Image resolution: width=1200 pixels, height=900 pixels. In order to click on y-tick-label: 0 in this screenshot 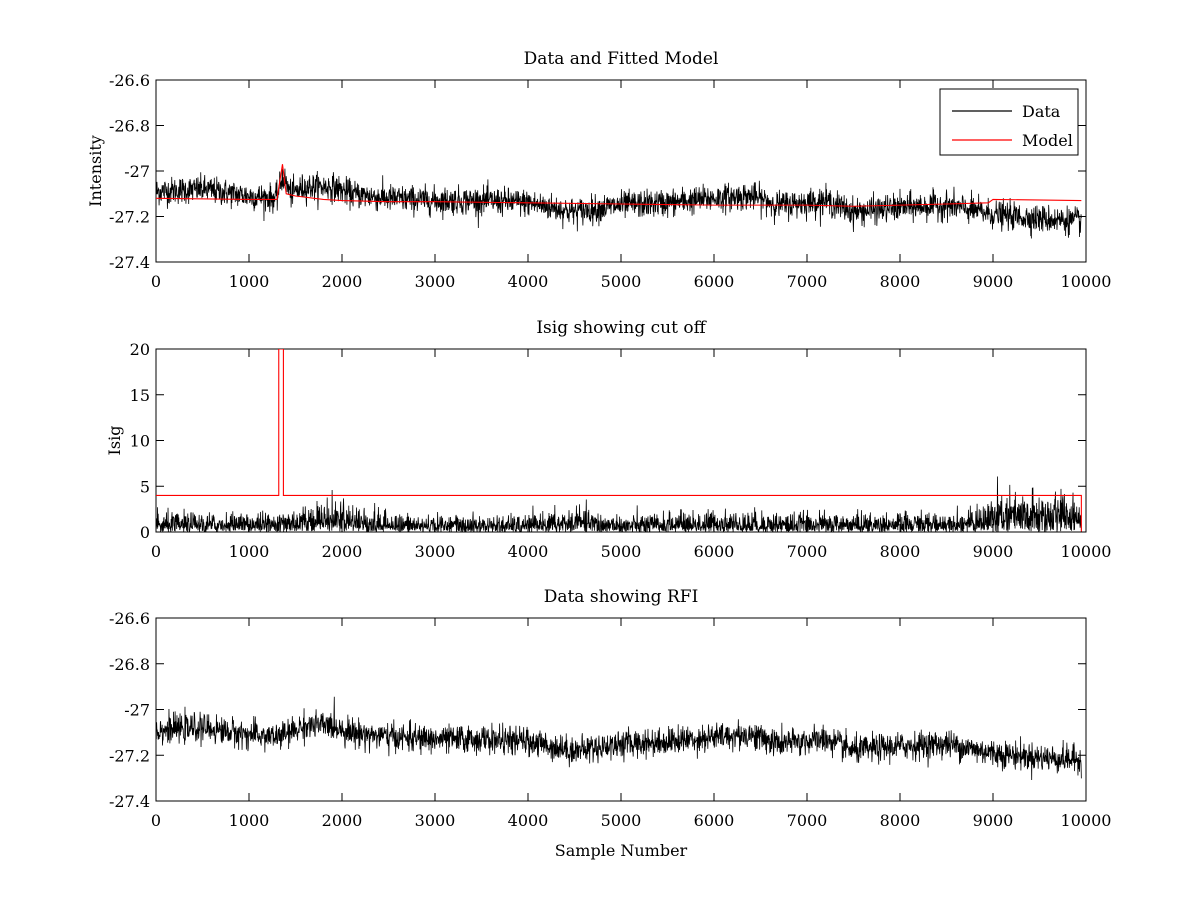, I will do `click(145, 532)`.